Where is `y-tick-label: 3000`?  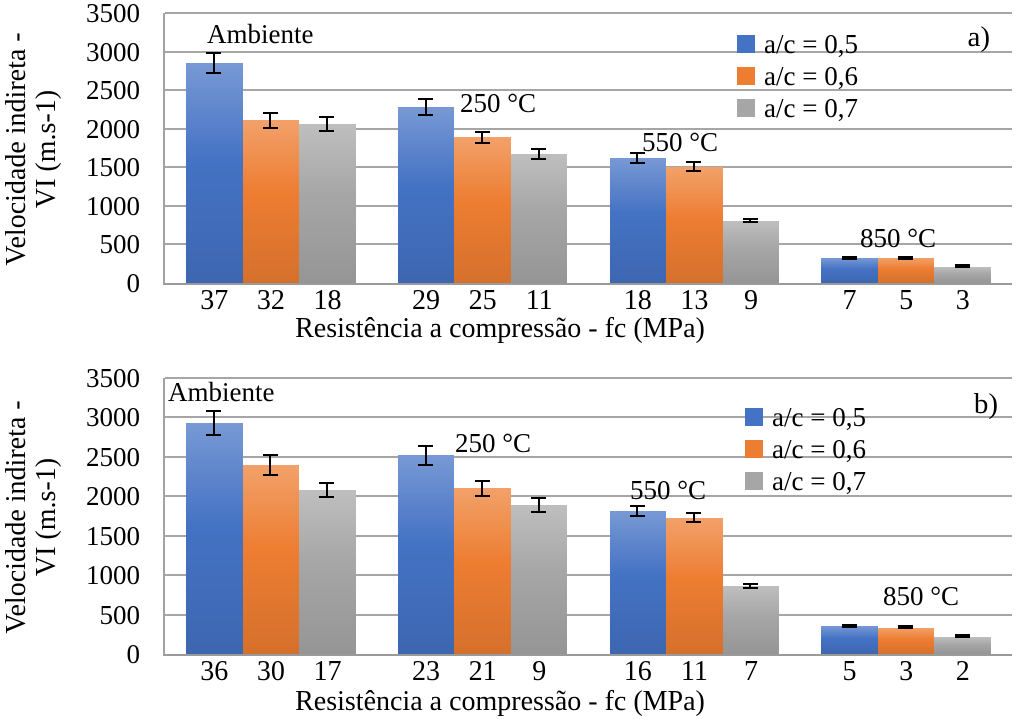 y-tick-label: 3000 is located at coordinates (113, 417).